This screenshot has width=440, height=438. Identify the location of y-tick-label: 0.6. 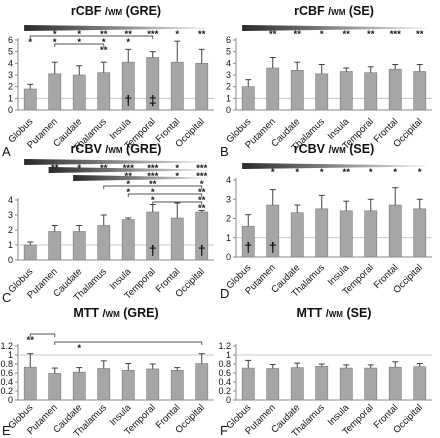
(224, 373).